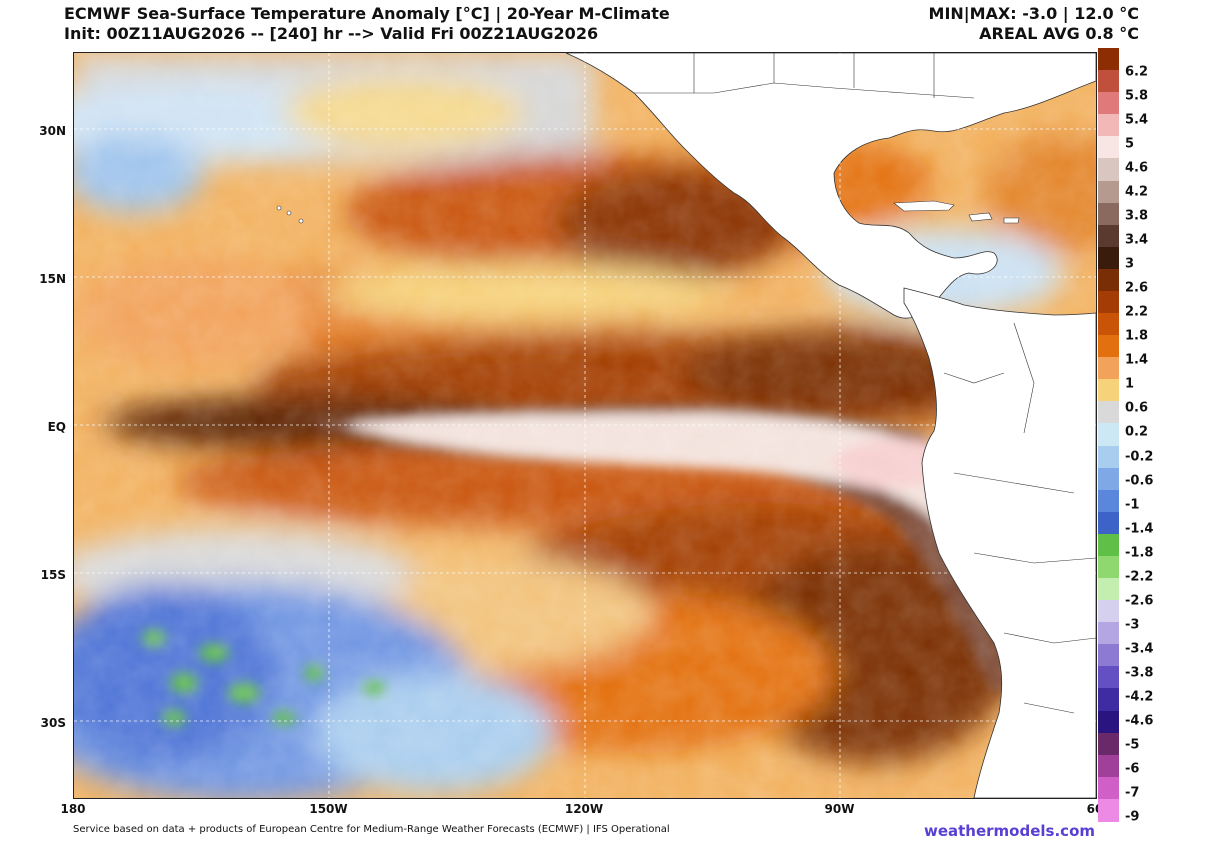 This screenshot has height=841, width=1205. I want to click on colorbar-label: 1.4, so click(1137, 360).